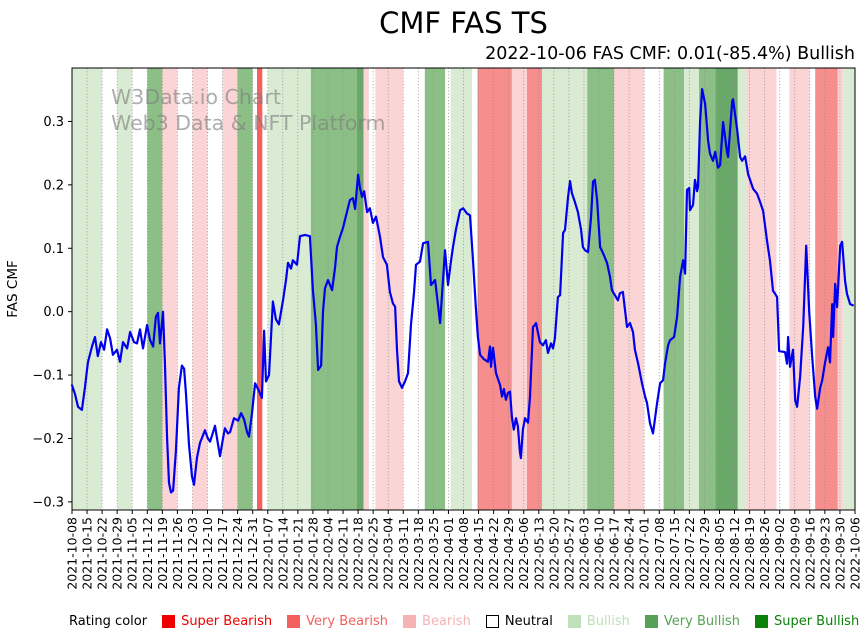 The width and height of the screenshot is (867, 641). I want to click on legend-swatch-super_bearish, so click(169, 621).